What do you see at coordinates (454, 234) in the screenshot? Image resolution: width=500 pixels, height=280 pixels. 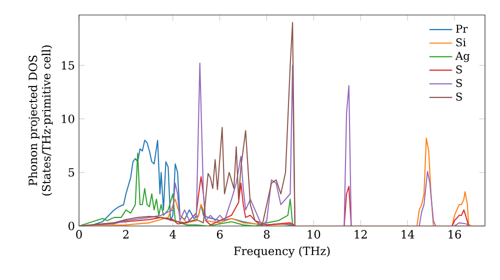 I see `x-tick-label: 16` at bounding box center [454, 234].